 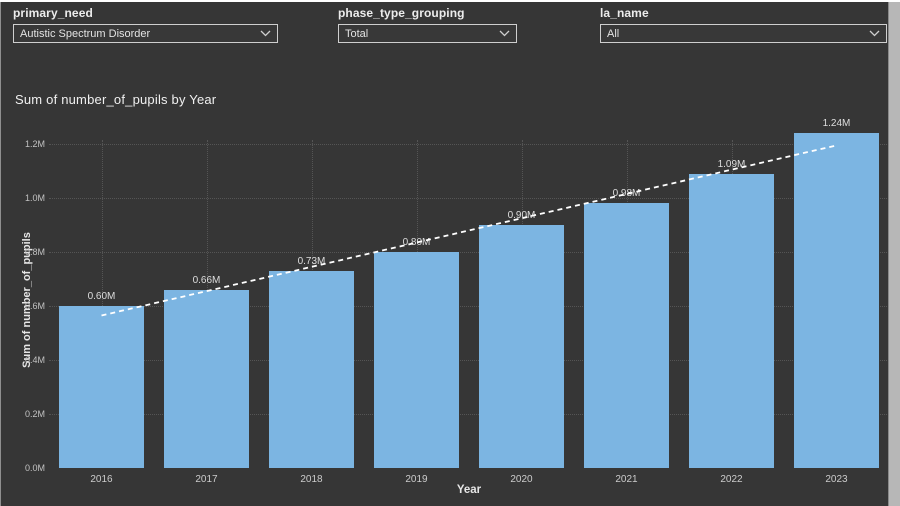 I want to click on x-tick-label: 2018, so click(x=311, y=479).